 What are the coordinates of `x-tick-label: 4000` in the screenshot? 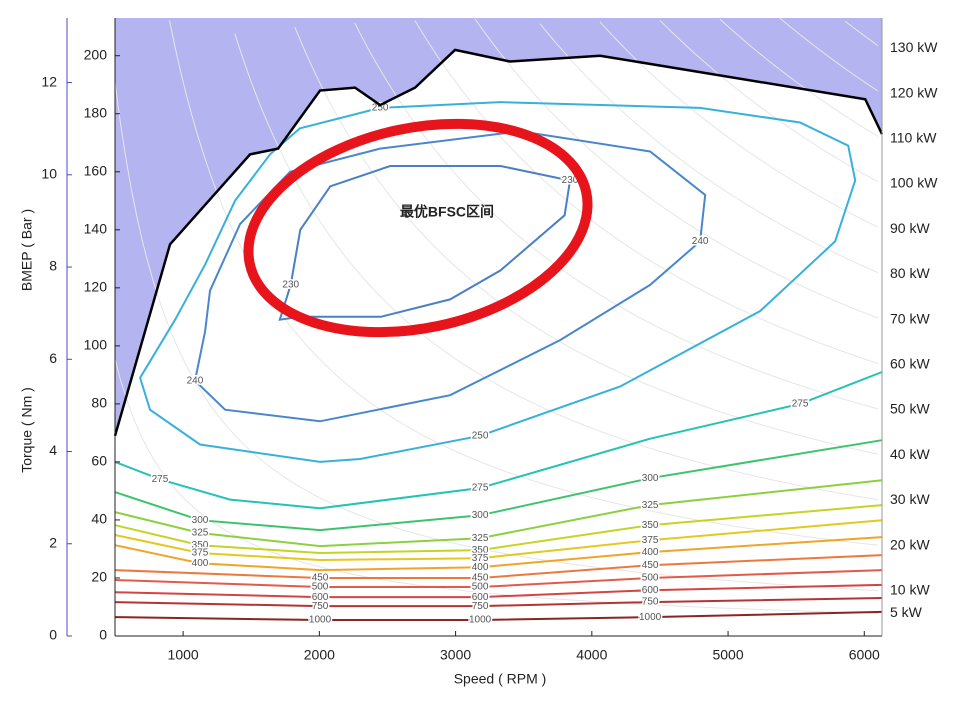 It's located at (591, 655).